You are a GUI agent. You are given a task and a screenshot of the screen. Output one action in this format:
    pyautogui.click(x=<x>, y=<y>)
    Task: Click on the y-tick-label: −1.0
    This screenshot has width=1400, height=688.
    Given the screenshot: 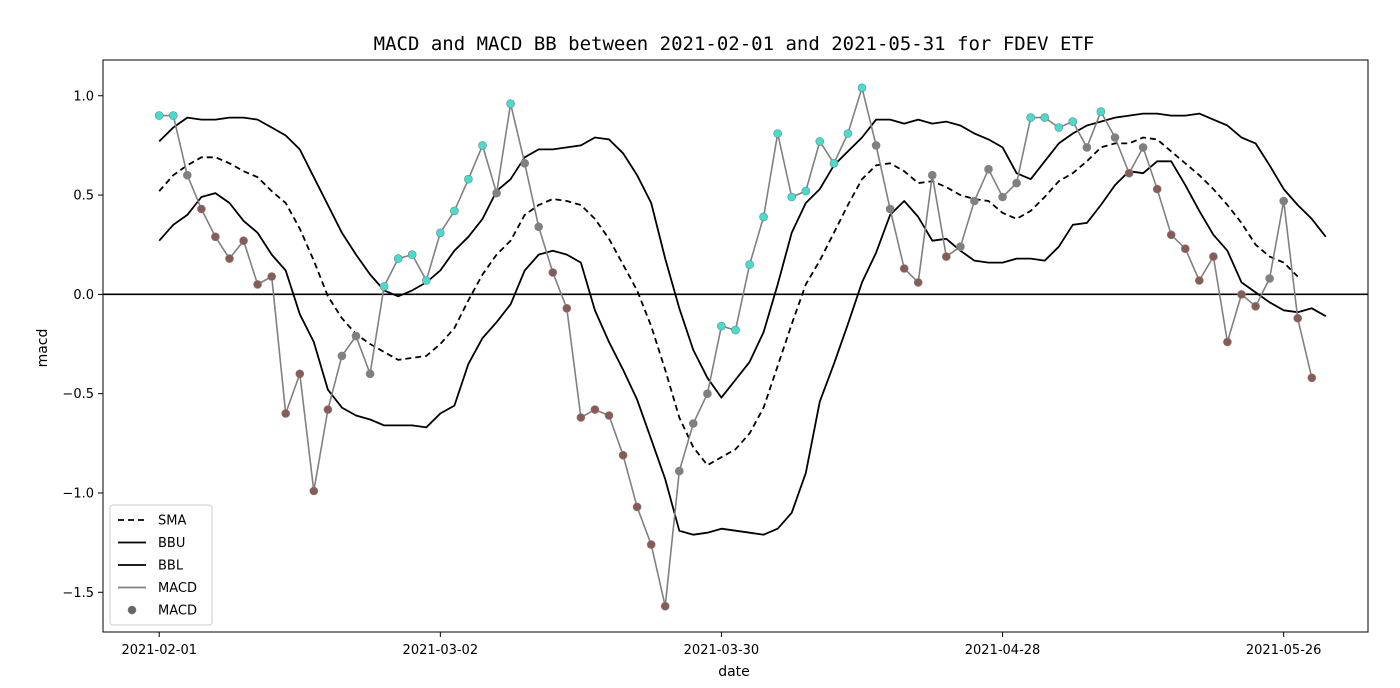 What is the action you would take?
    pyautogui.click(x=78, y=493)
    